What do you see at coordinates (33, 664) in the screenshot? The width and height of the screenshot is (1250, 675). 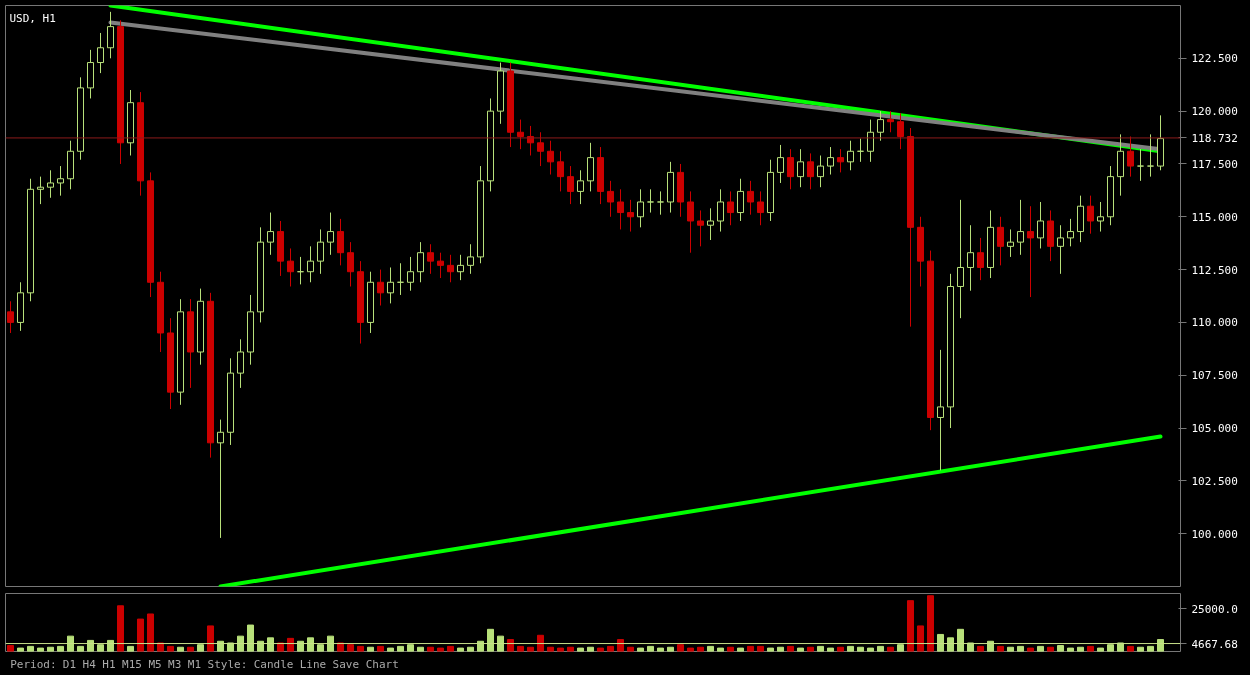 I see `text: Period:` at bounding box center [33, 664].